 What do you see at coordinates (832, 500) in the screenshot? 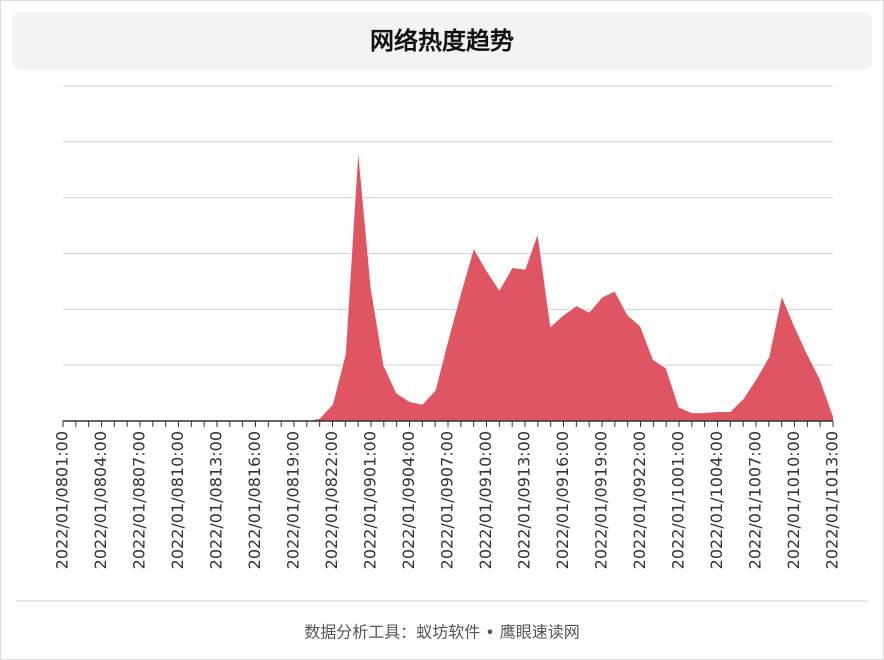
I see `x-tick-label: 2022/01/1013:00` at bounding box center [832, 500].